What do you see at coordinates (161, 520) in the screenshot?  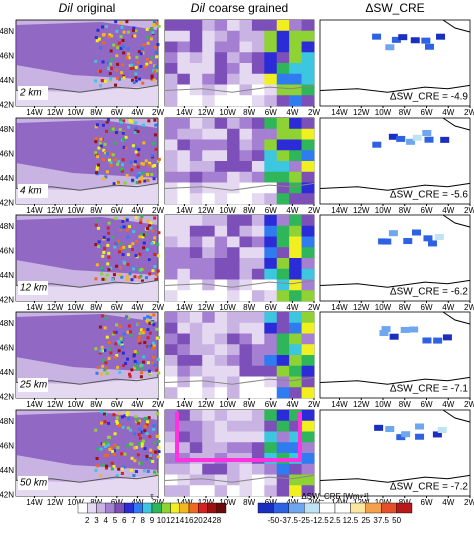 I see `colorbar-label: 10` at bounding box center [161, 520].